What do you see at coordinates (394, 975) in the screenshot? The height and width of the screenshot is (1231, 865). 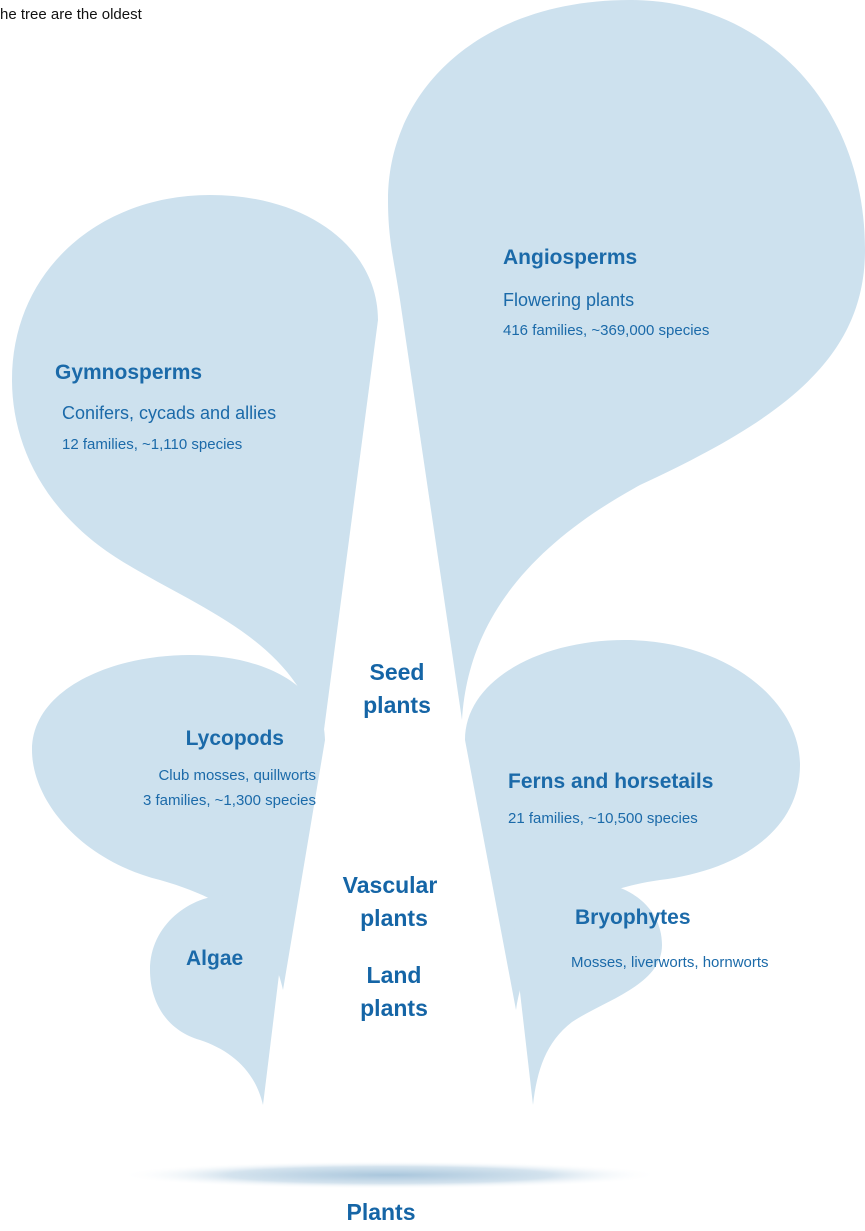 I see `clade-label: Land` at bounding box center [394, 975].